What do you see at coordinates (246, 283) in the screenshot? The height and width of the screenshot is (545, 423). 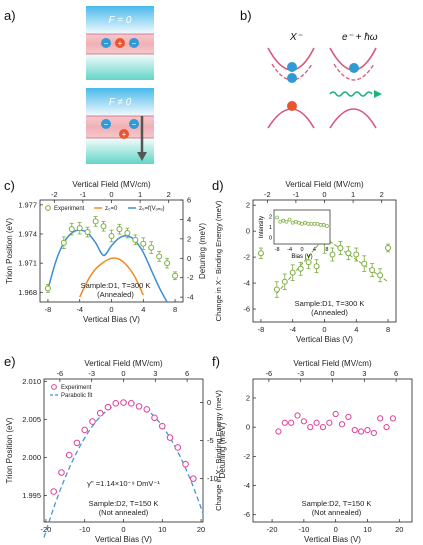 I see `y-tick-label-d-1: -4` at bounding box center [246, 283].